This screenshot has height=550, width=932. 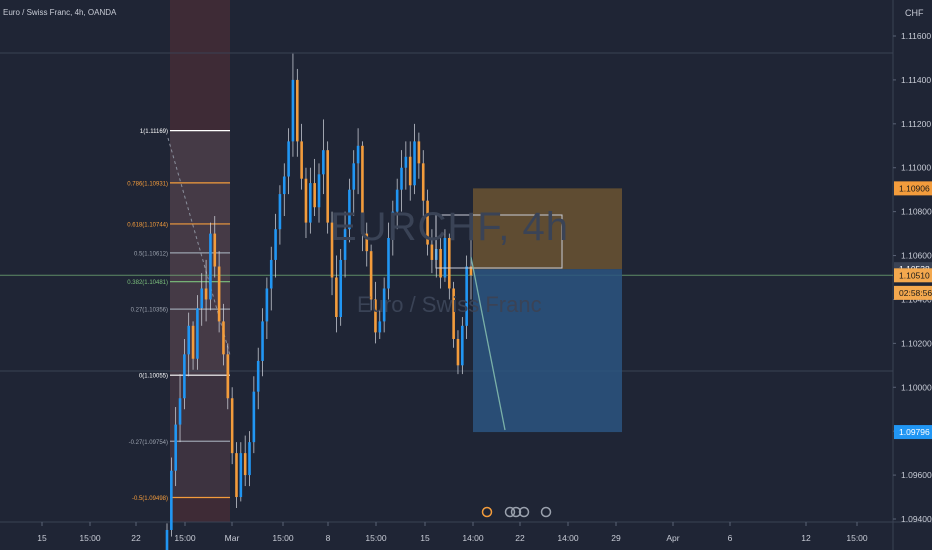 I want to click on stop-loss-zone, so click(x=547, y=229).